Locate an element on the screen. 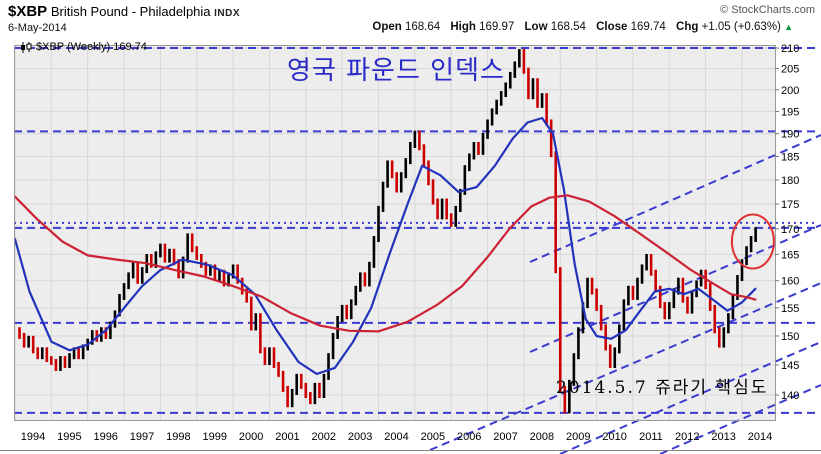 This screenshot has width=821, height=454. chart-header-title: $XBP British Pound - Philadelphia INDX is located at coordinates (124, 11).